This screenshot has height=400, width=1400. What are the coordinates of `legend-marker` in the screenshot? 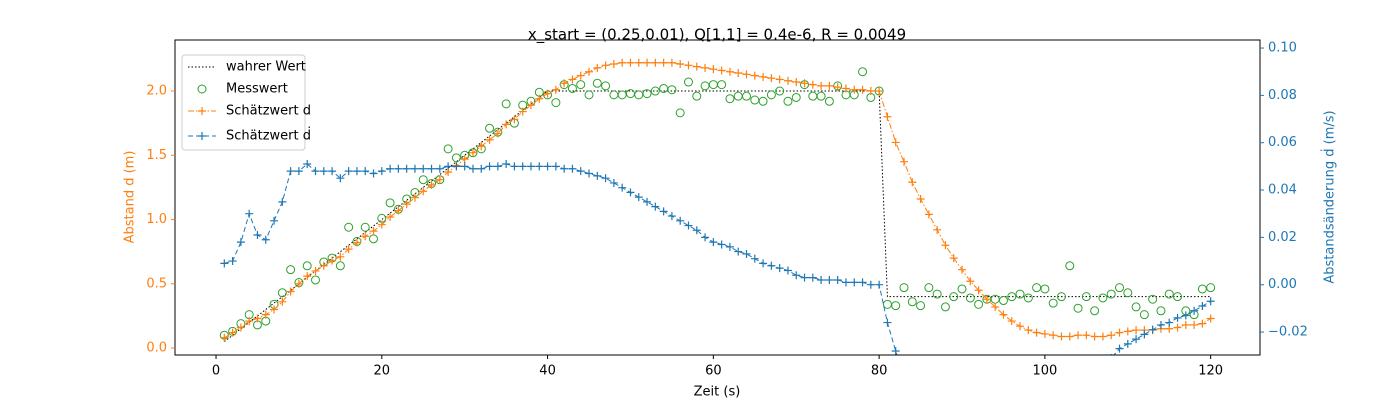 It's located at (202, 89).